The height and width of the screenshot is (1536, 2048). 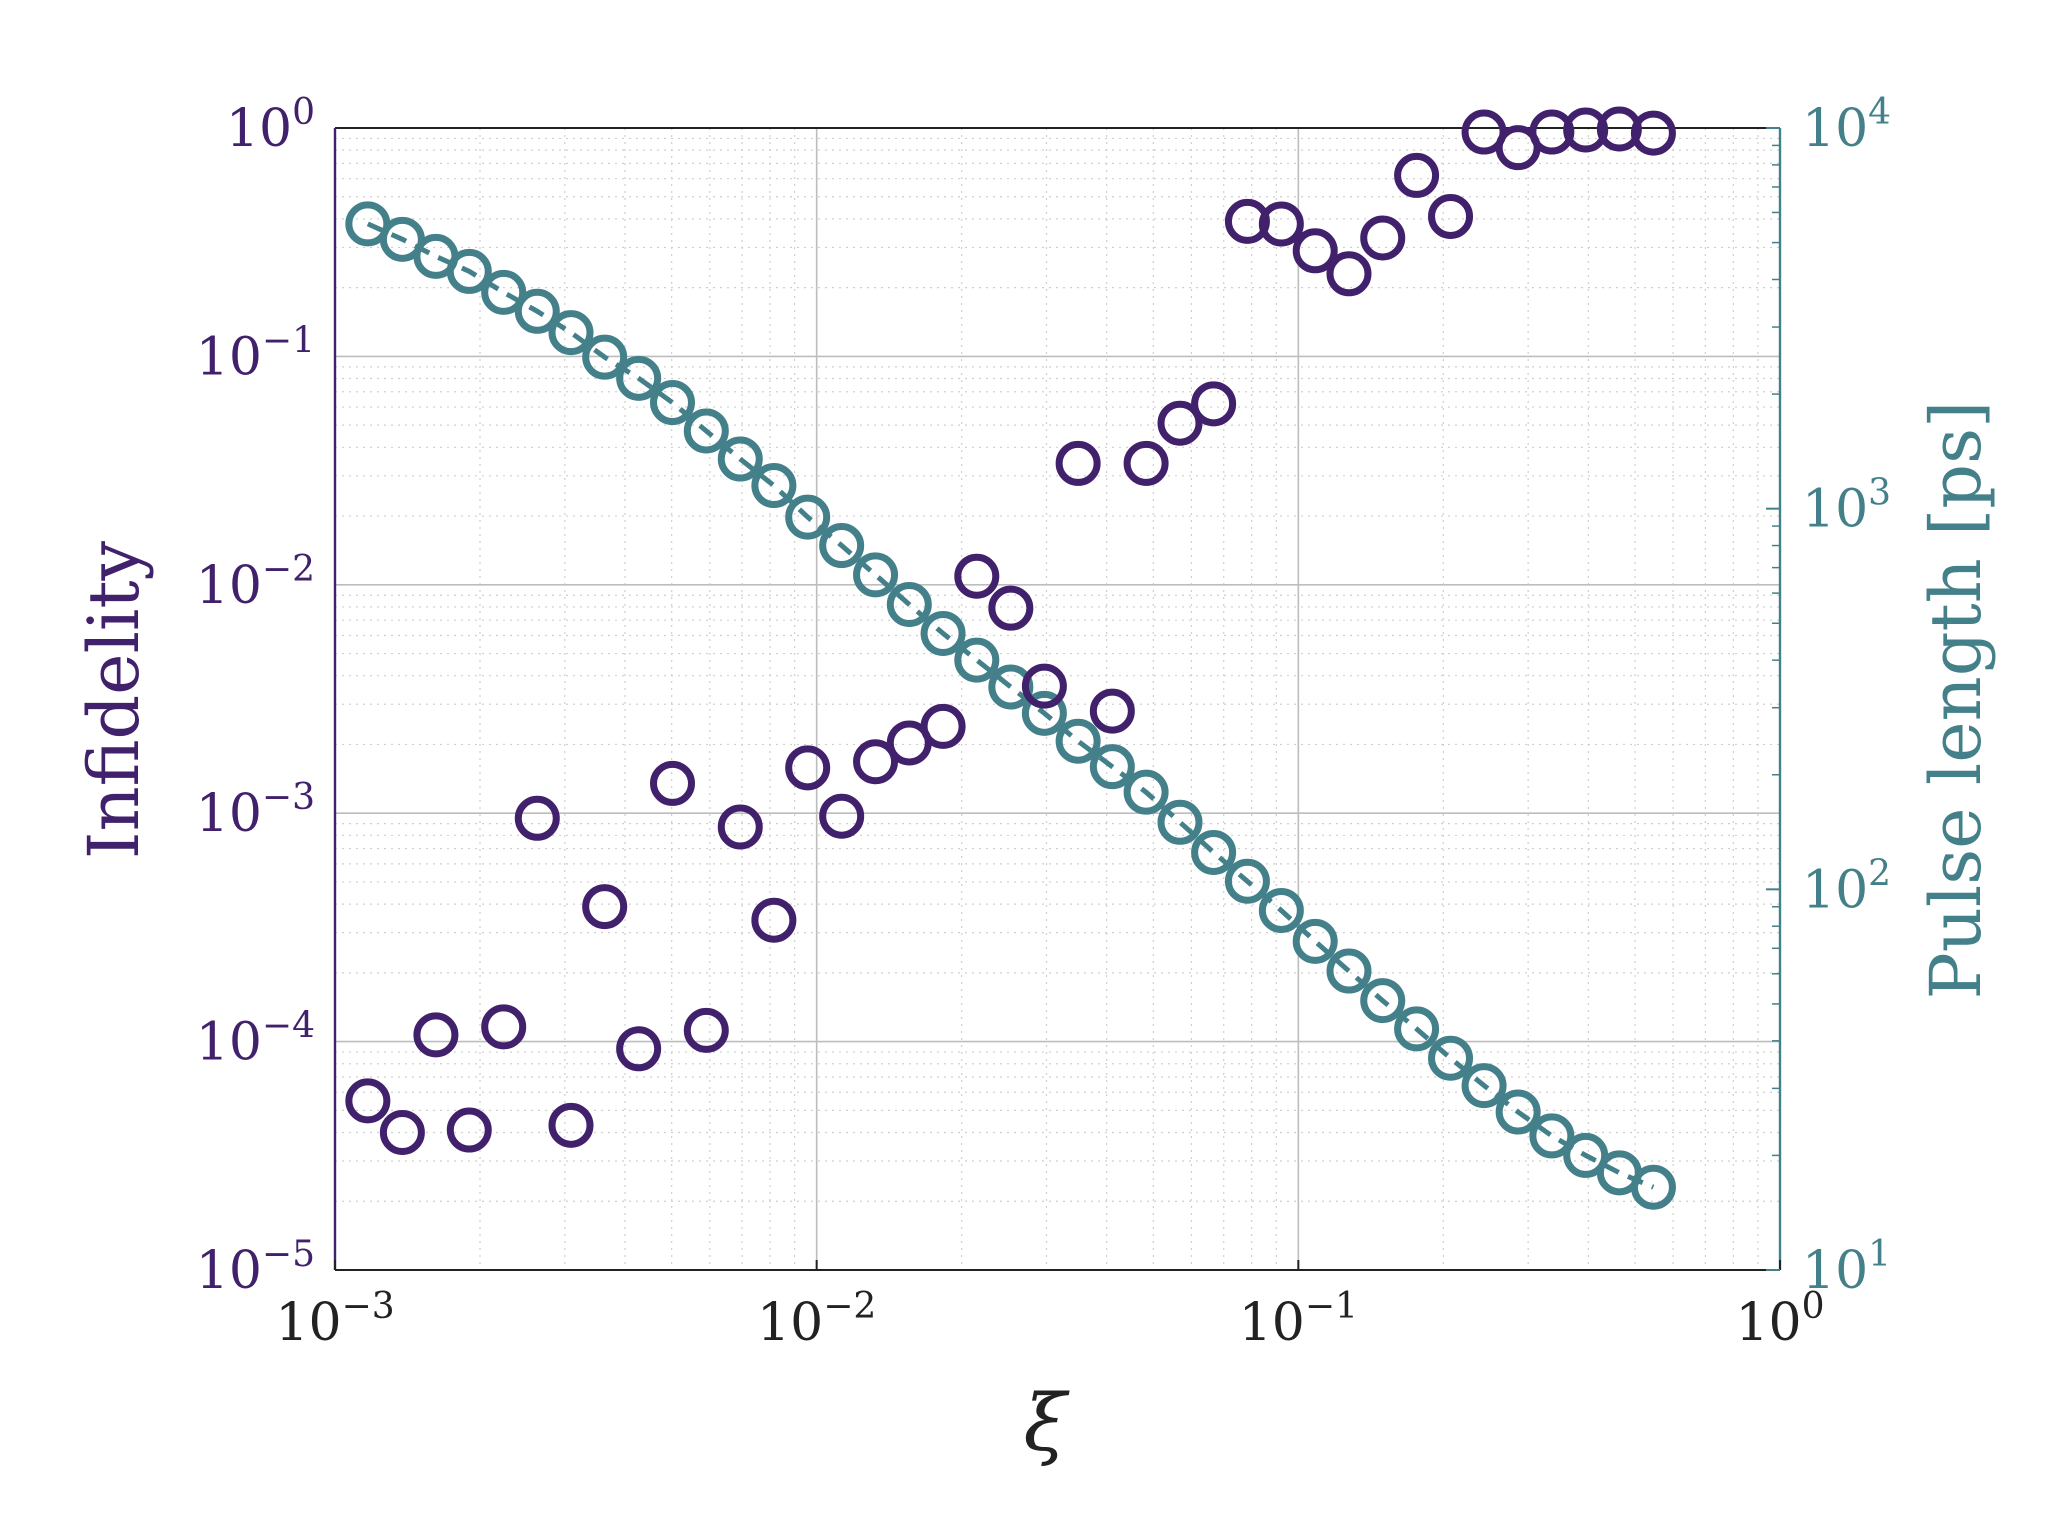 I want to click on y-axis-title-right: Pulse length [ps], so click(x=1956, y=700).